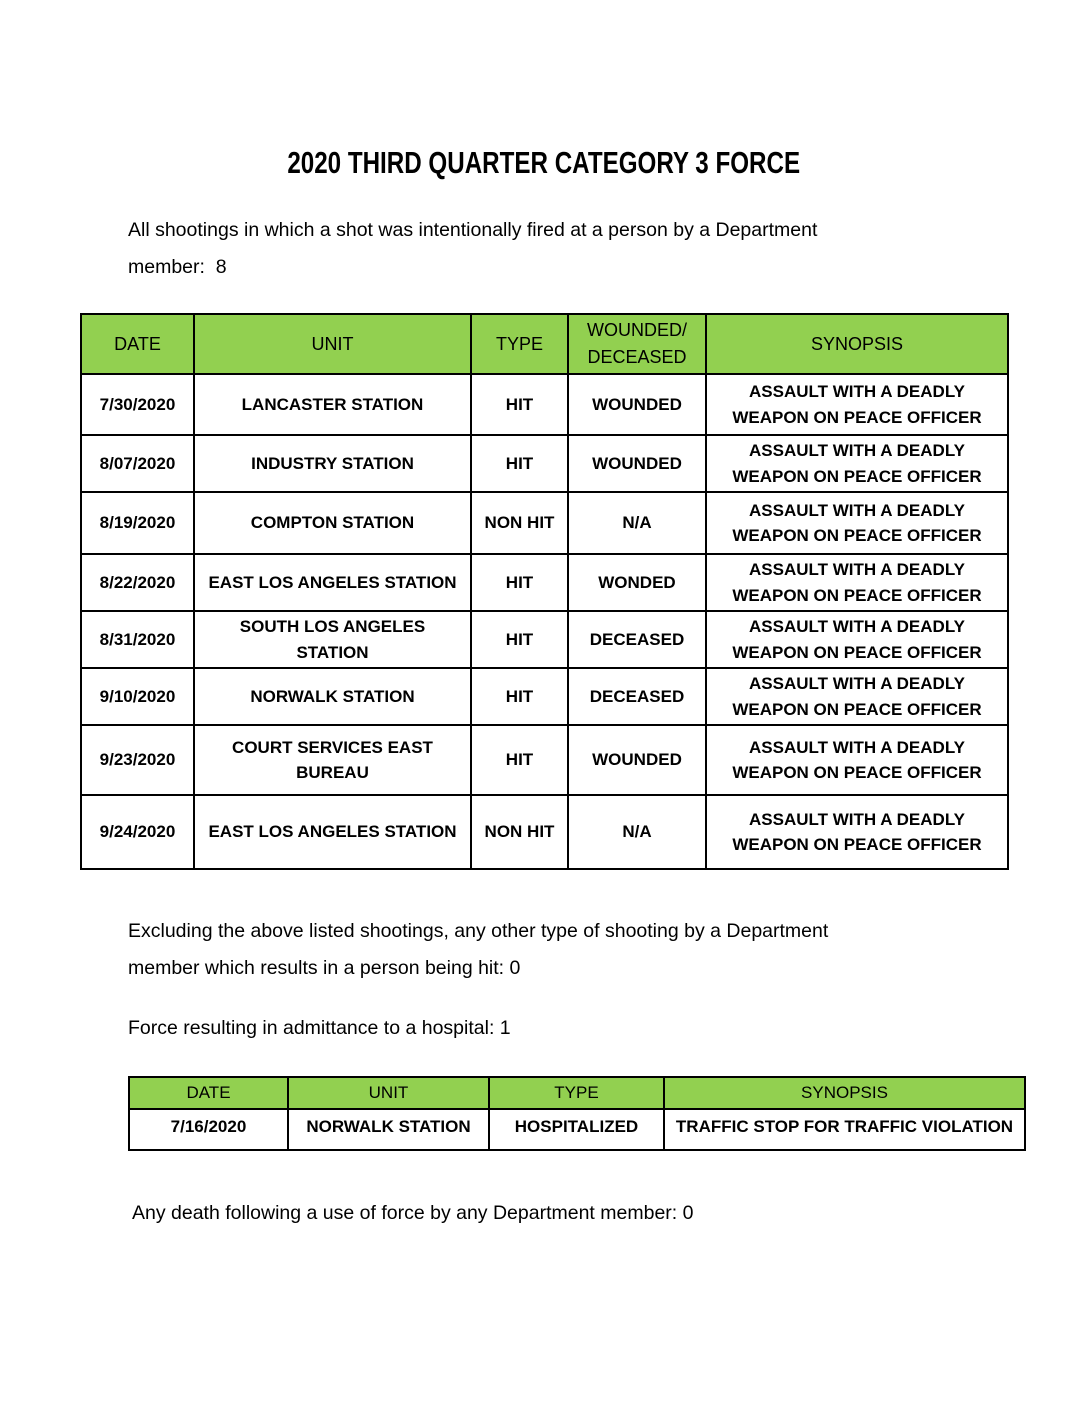 This screenshot has height=1408, width=1088. I want to click on cell-date: 8/19/2020, so click(137, 523).